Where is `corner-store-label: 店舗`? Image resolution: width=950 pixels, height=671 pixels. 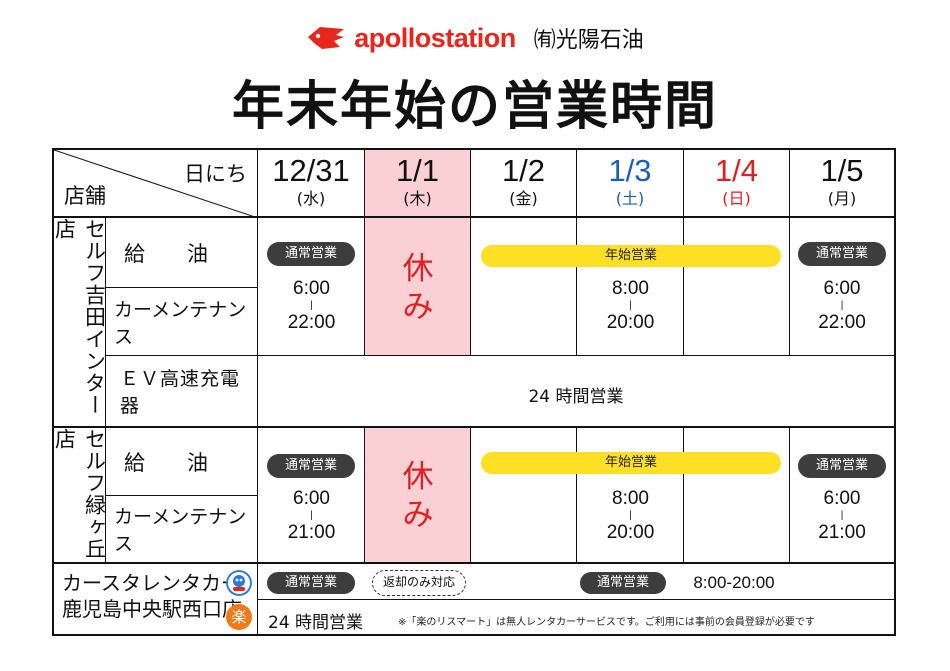 corner-store-label: 店舗 is located at coordinates (85, 196).